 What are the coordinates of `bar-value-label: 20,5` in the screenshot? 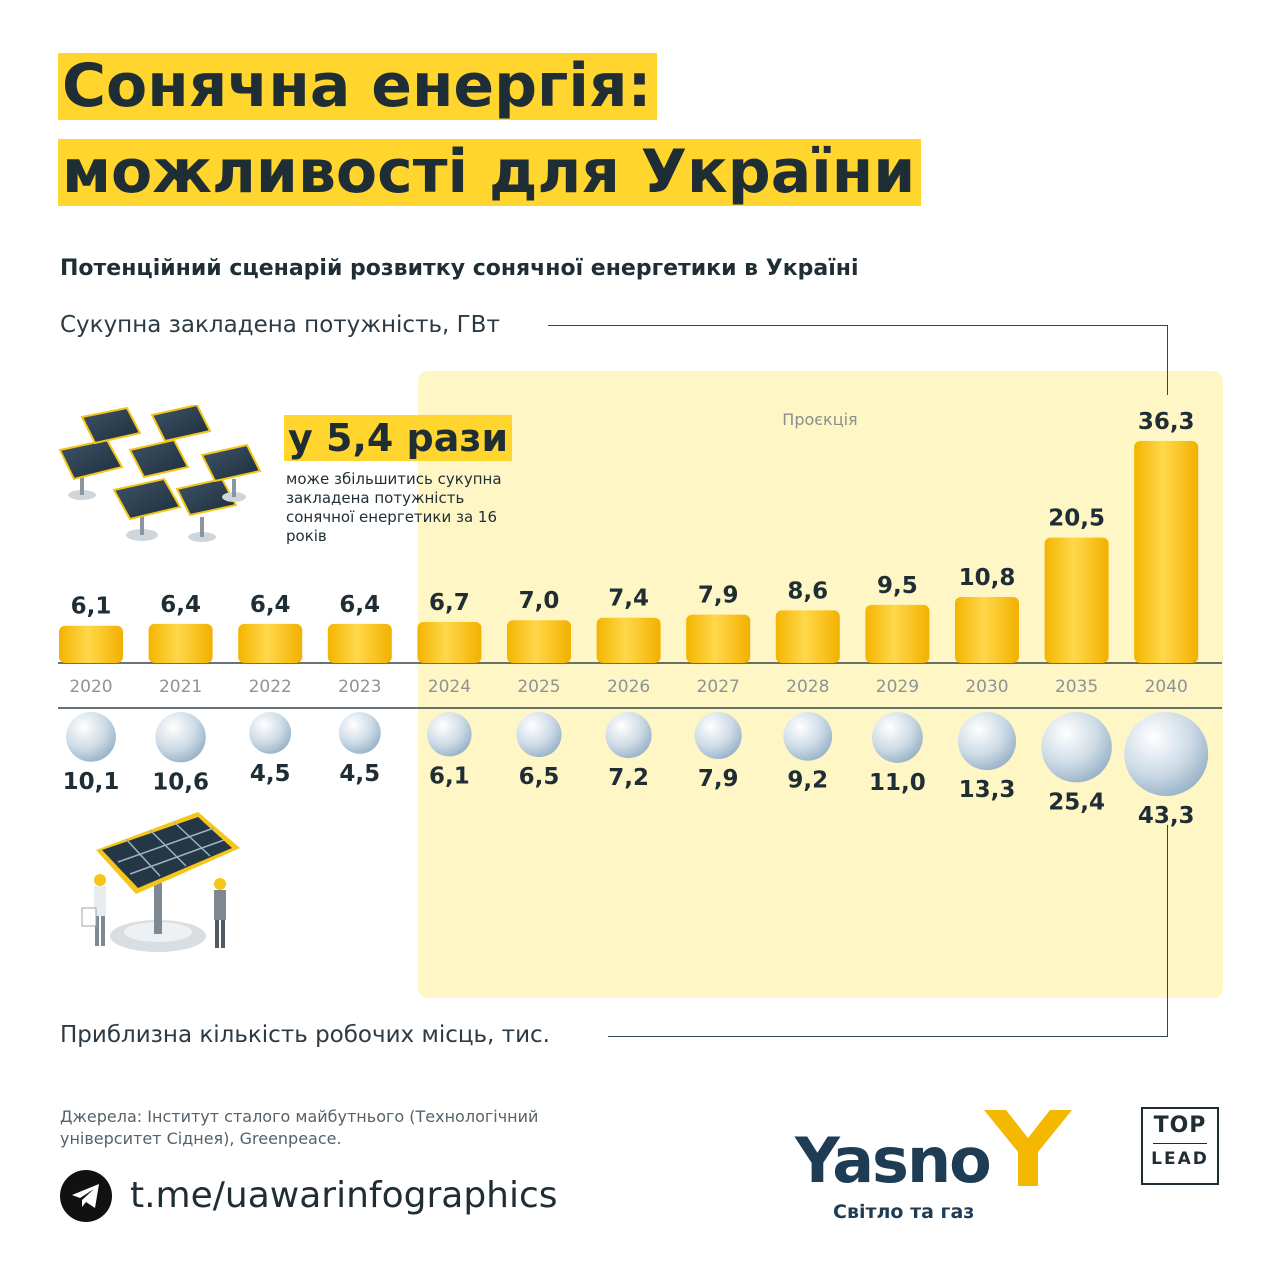 It's located at (1076, 519).